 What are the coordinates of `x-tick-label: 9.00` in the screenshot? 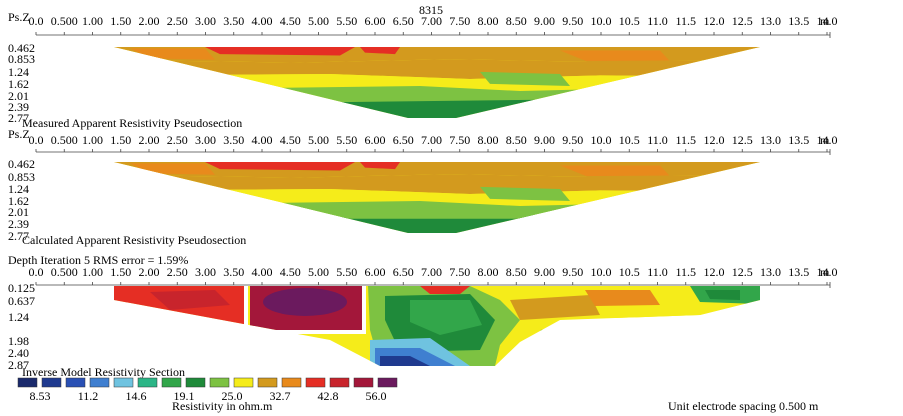 It's located at (544, 140).